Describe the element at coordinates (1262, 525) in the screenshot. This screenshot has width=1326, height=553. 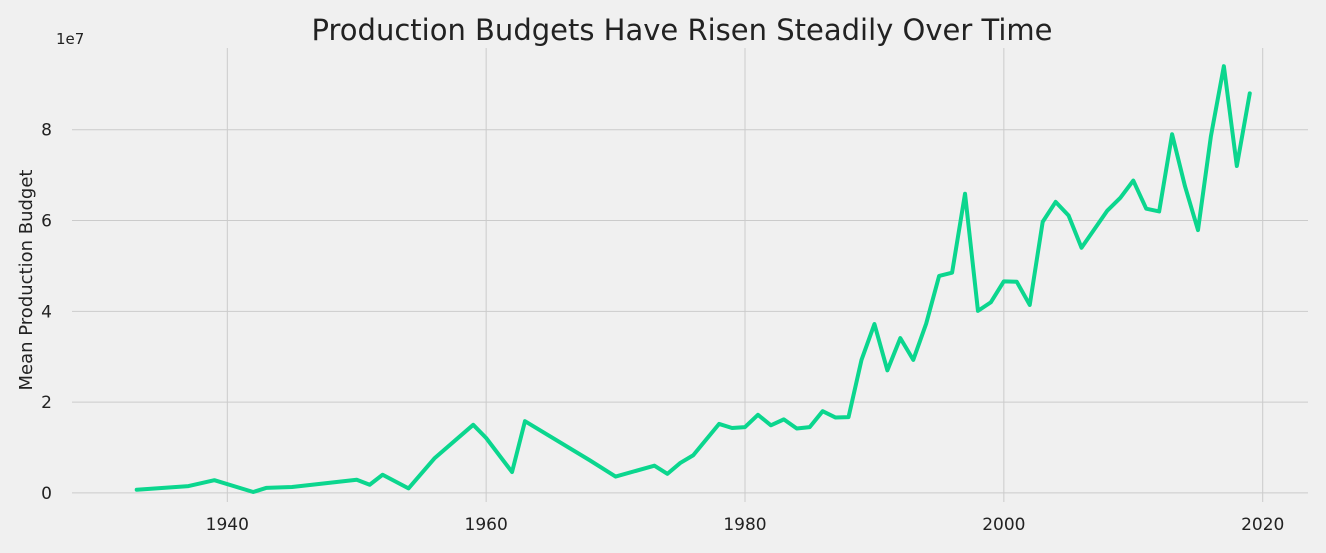
I see `x-tick-label: 2020` at that location.